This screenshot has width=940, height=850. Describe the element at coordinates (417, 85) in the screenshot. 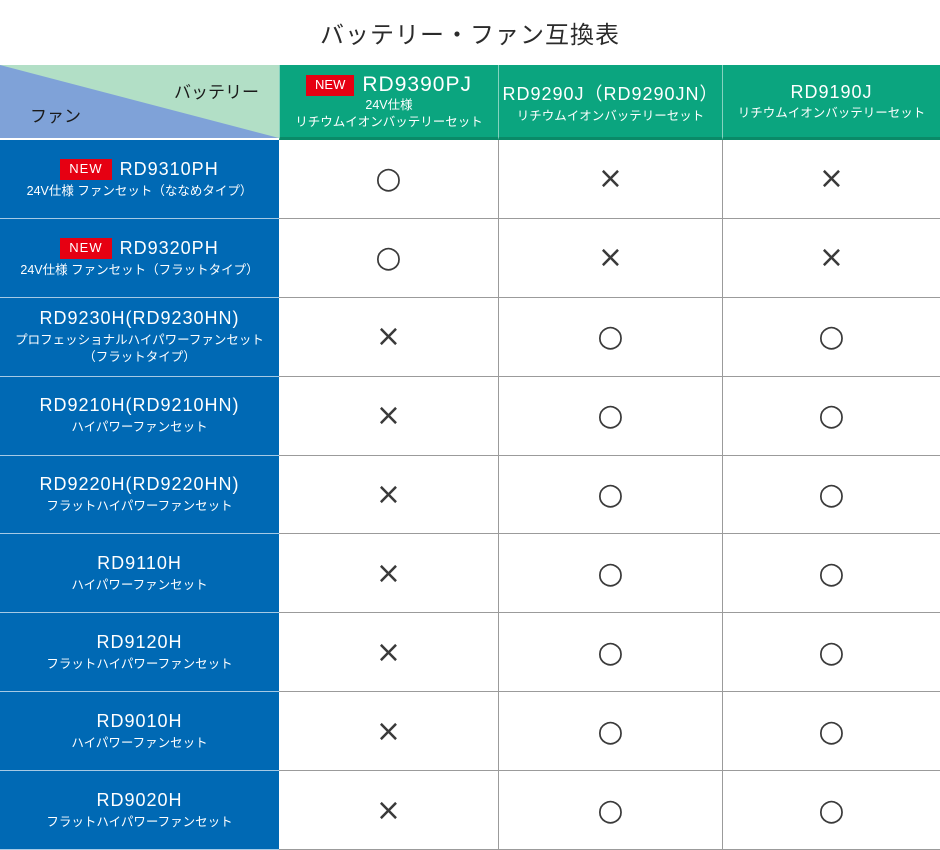

I see `battery-model-name: RD9390PJ` at that location.